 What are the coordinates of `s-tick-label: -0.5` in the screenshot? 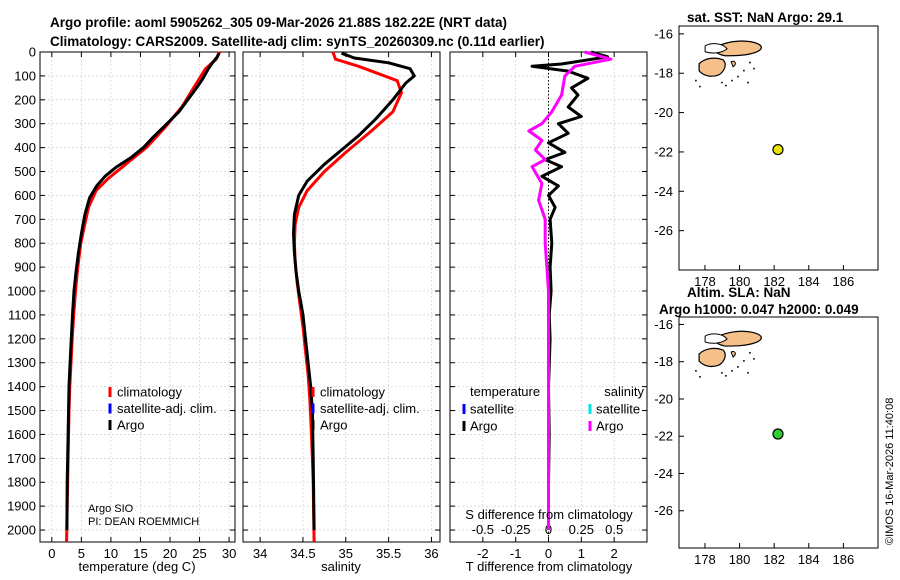 It's located at (483, 529).